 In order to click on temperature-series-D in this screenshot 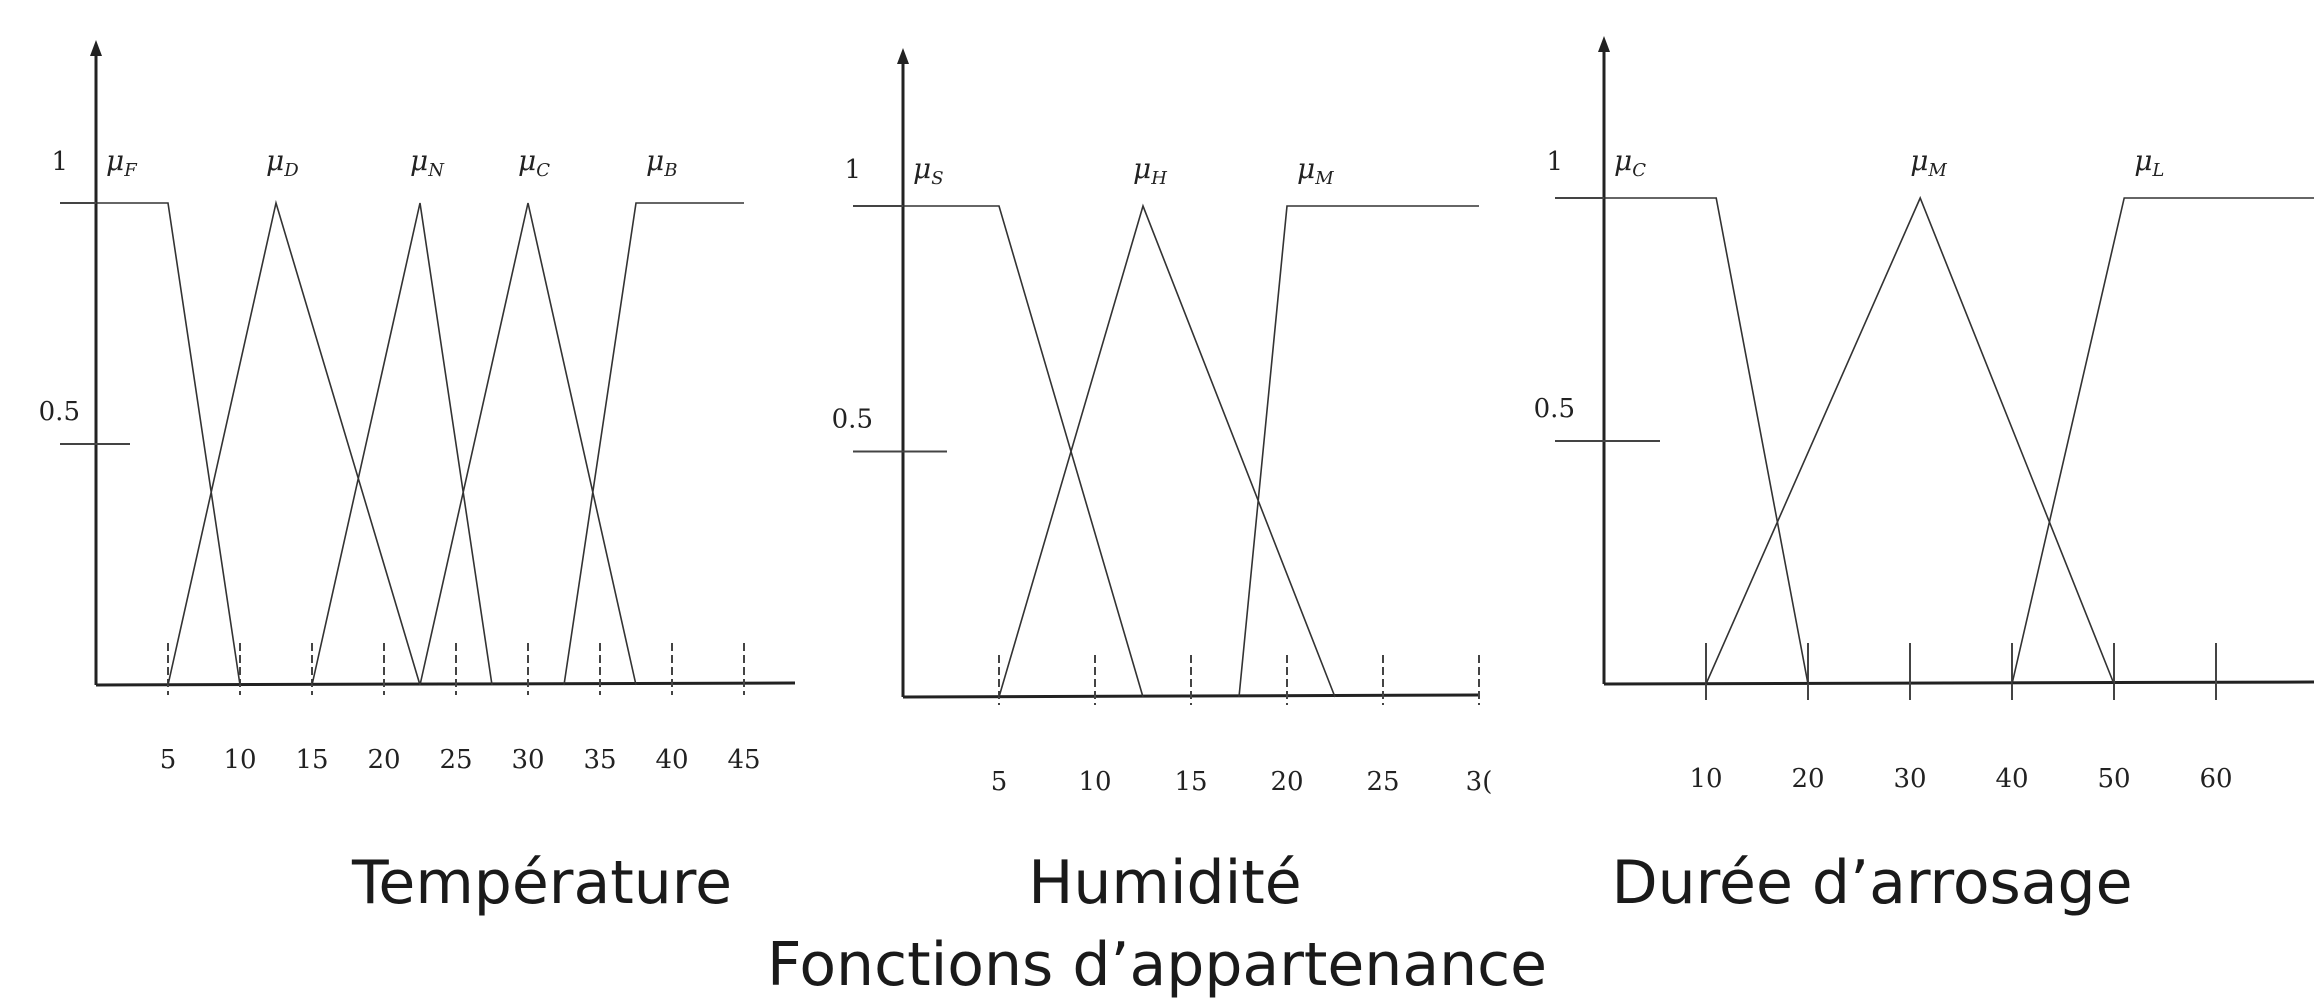, I will do `click(294, 442)`.